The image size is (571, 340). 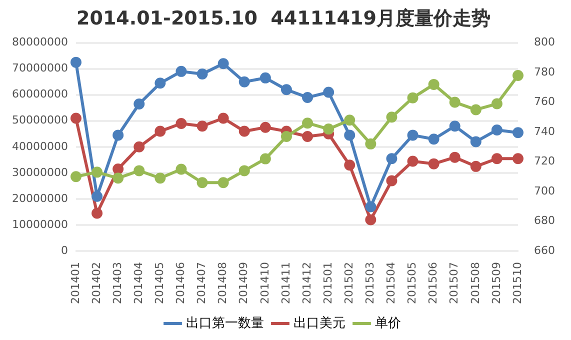 What do you see at coordinates (265, 283) in the screenshot?
I see `x-tick-label: 201410` at bounding box center [265, 283].